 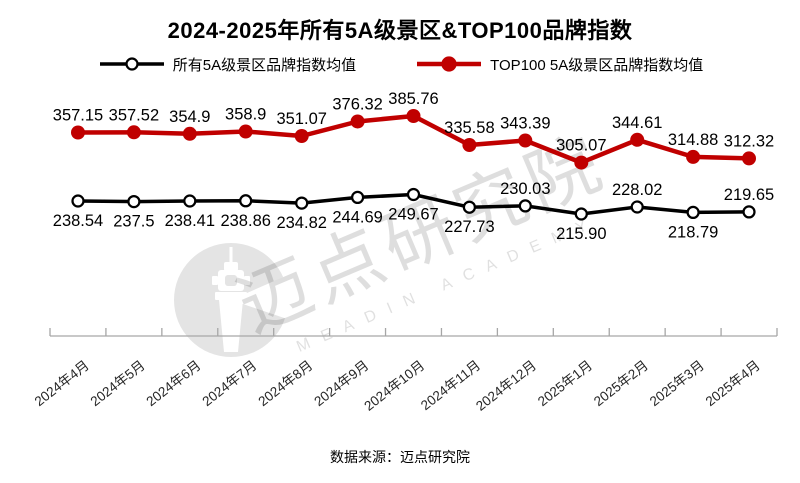 What do you see at coordinates (525, 189) in the screenshot?
I see `data-label: 230.03` at bounding box center [525, 189].